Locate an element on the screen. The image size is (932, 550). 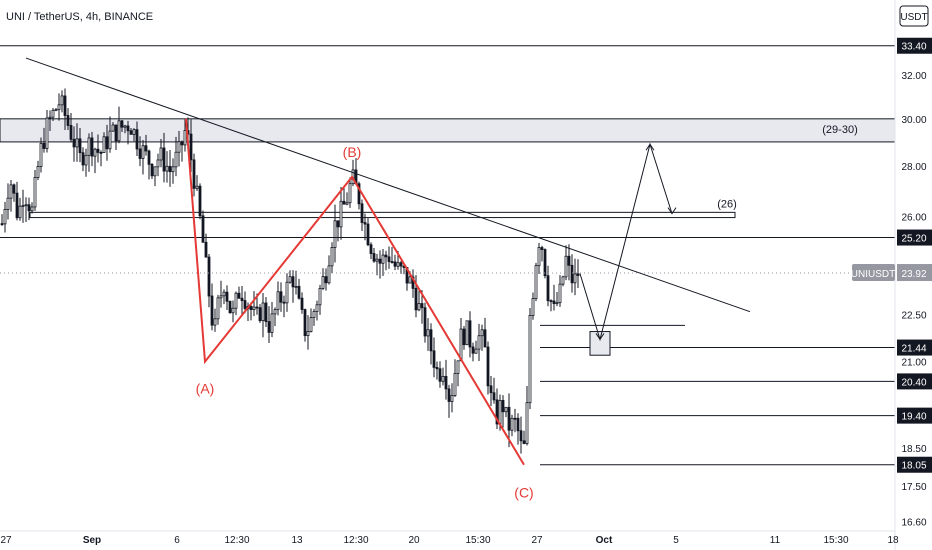
price-tag: 25.20 is located at coordinates (913, 239).